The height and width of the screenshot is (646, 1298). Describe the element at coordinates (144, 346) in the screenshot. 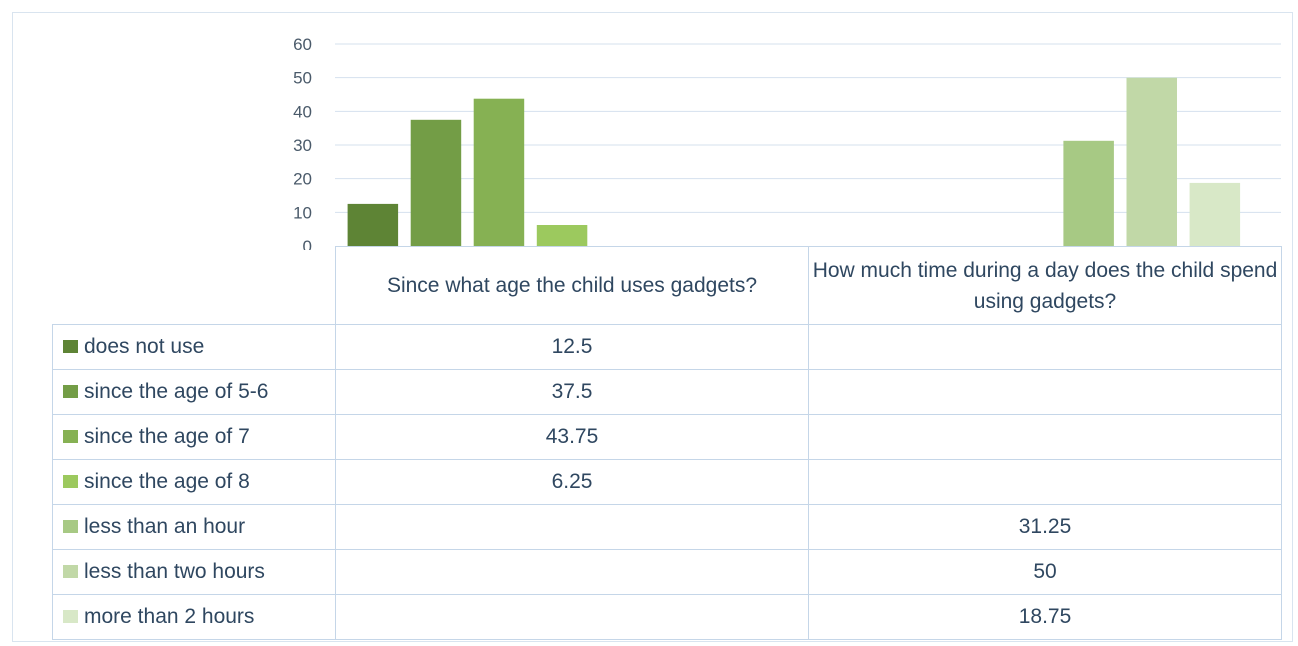

I see `series-name: does not use` at that location.